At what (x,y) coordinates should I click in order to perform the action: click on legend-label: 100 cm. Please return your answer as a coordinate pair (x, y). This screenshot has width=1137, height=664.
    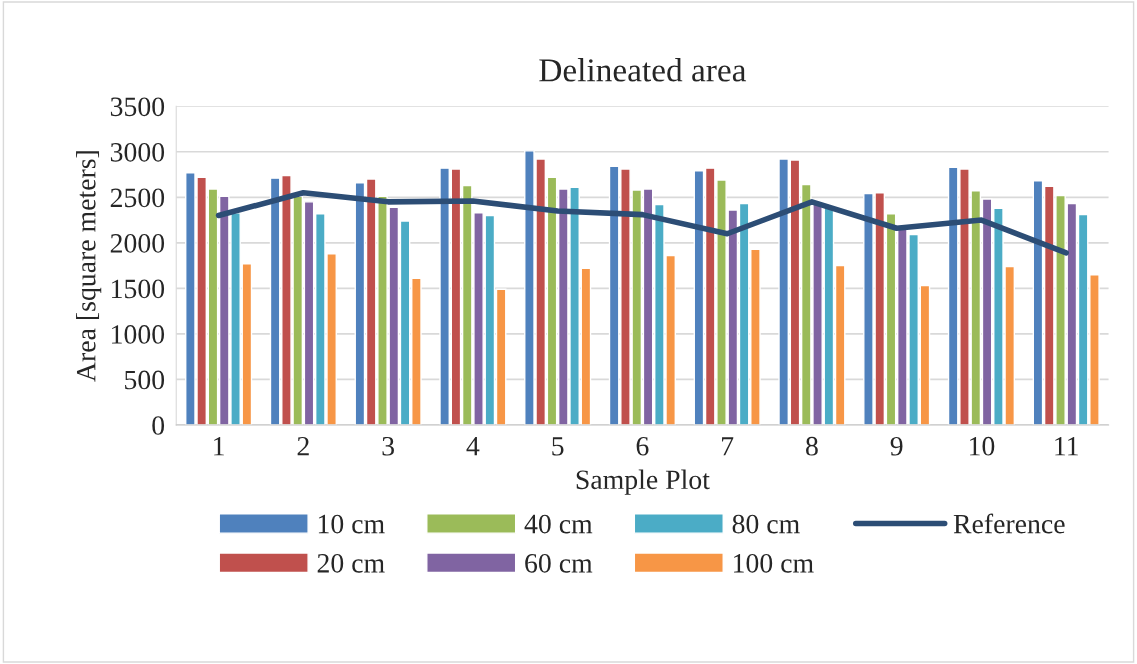
    Looking at the image, I should click on (774, 563).